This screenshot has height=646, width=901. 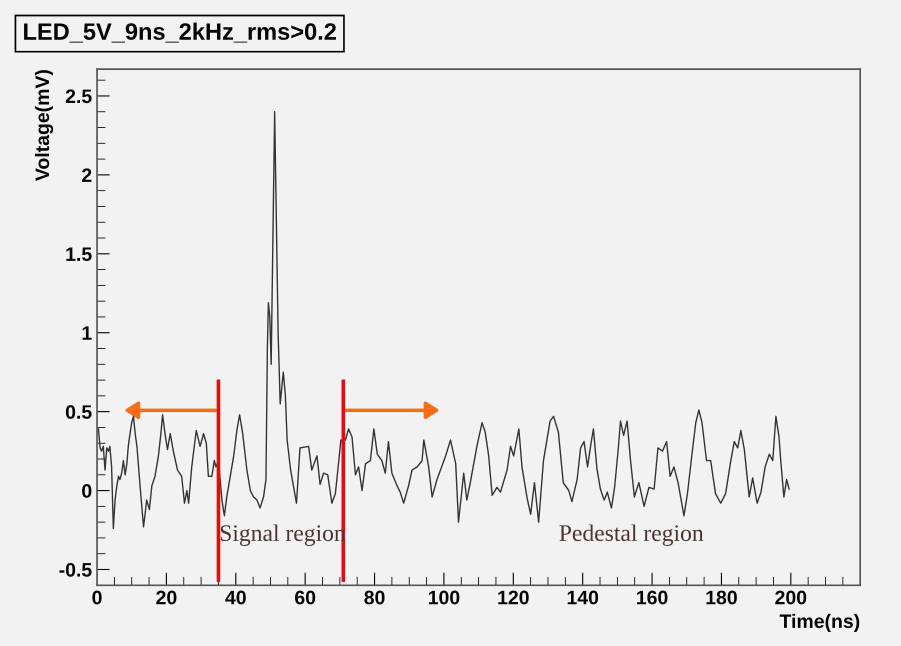 I want to click on x-tick-label: 200, so click(x=790, y=597).